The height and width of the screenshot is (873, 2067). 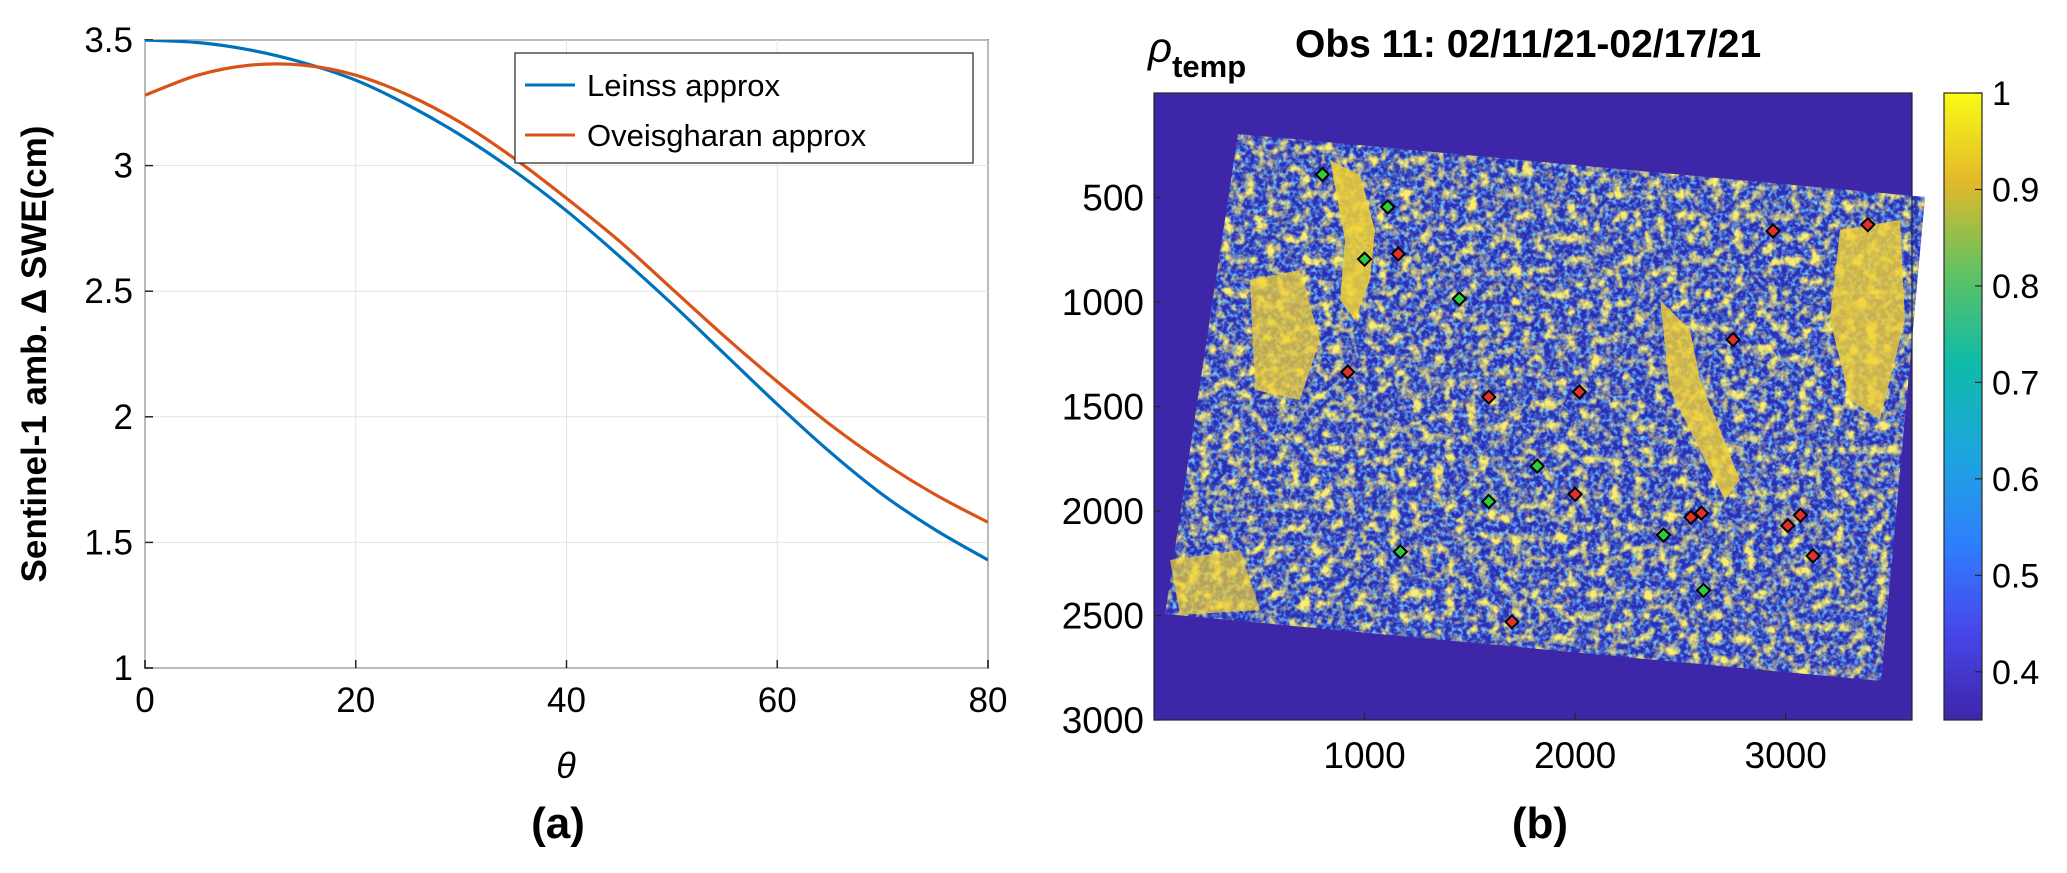 I want to click on colorbar-tick-label: 1, so click(x=2001, y=94).